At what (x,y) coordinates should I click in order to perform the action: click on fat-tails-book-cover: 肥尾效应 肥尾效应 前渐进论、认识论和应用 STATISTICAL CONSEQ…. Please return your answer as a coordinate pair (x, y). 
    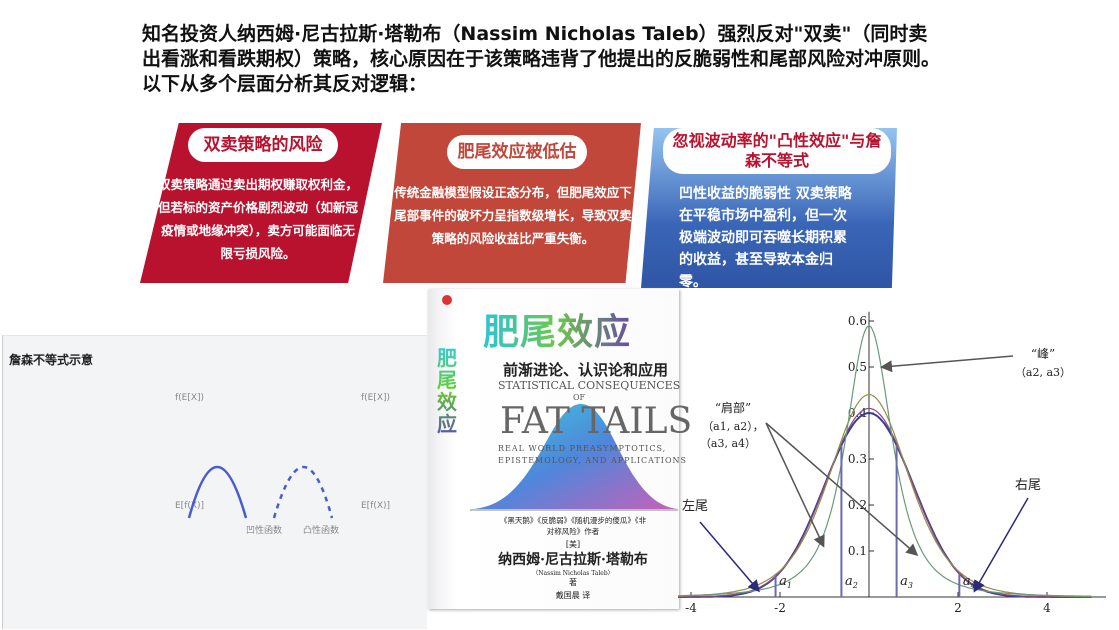
    Looking at the image, I should click on (560, 449).